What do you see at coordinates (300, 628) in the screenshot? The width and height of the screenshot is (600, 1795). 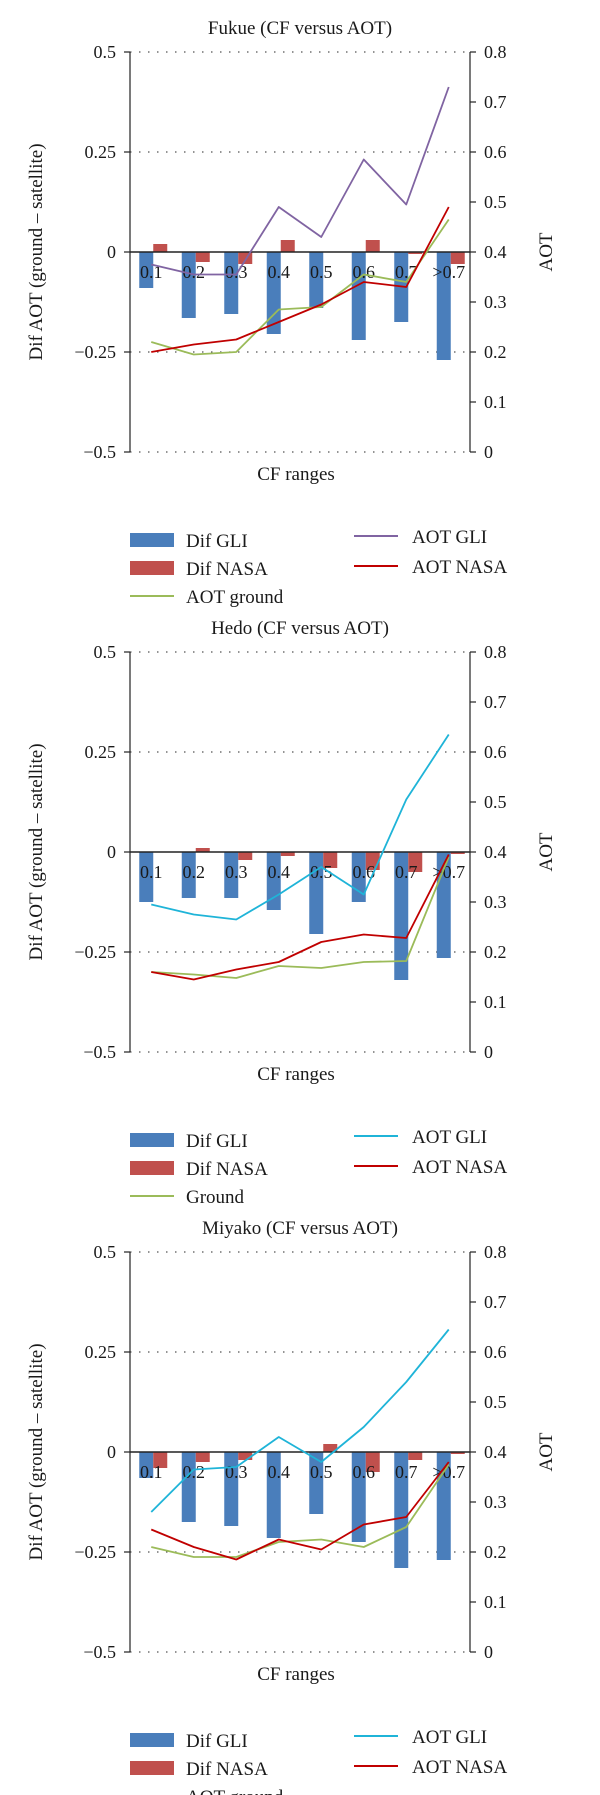 I see `chart-title: Hedo (CF versus AOT)` at bounding box center [300, 628].